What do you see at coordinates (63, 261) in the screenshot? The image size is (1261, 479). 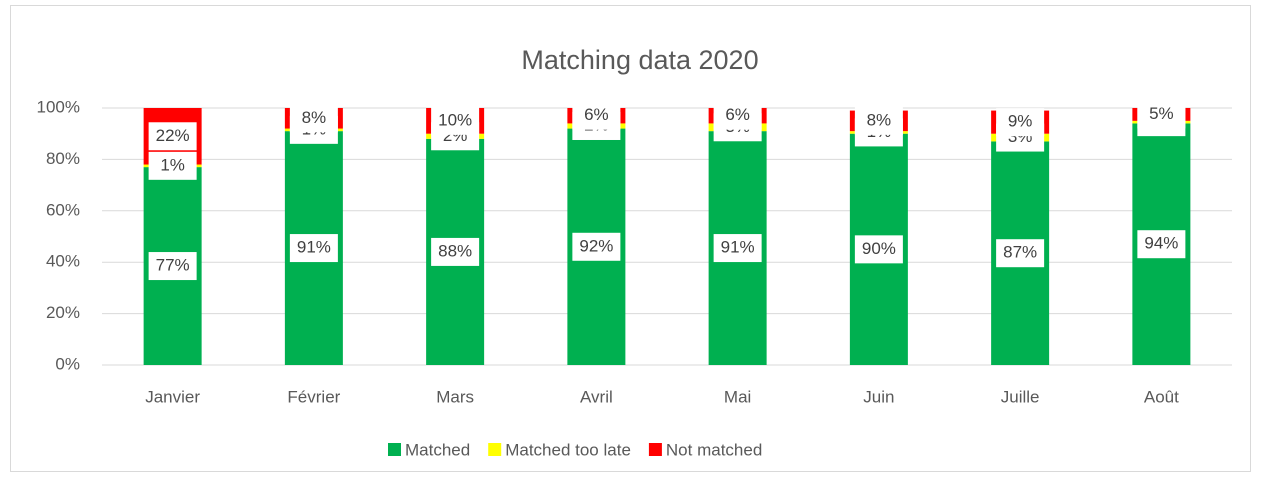 I see `y-tick-label: 40%` at bounding box center [63, 261].